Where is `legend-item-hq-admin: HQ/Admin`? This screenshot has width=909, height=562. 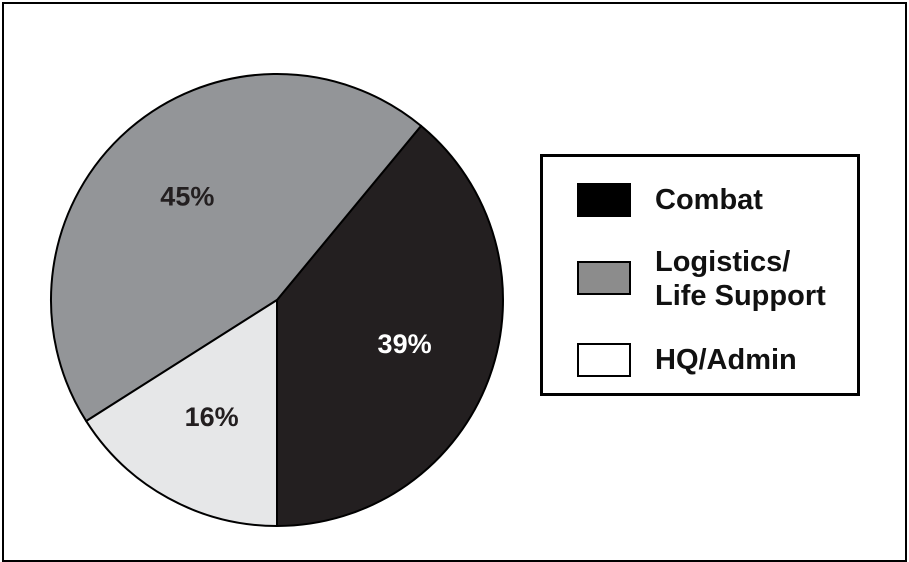 legend-item-hq-admin: HQ/Admin is located at coordinates (687, 360).